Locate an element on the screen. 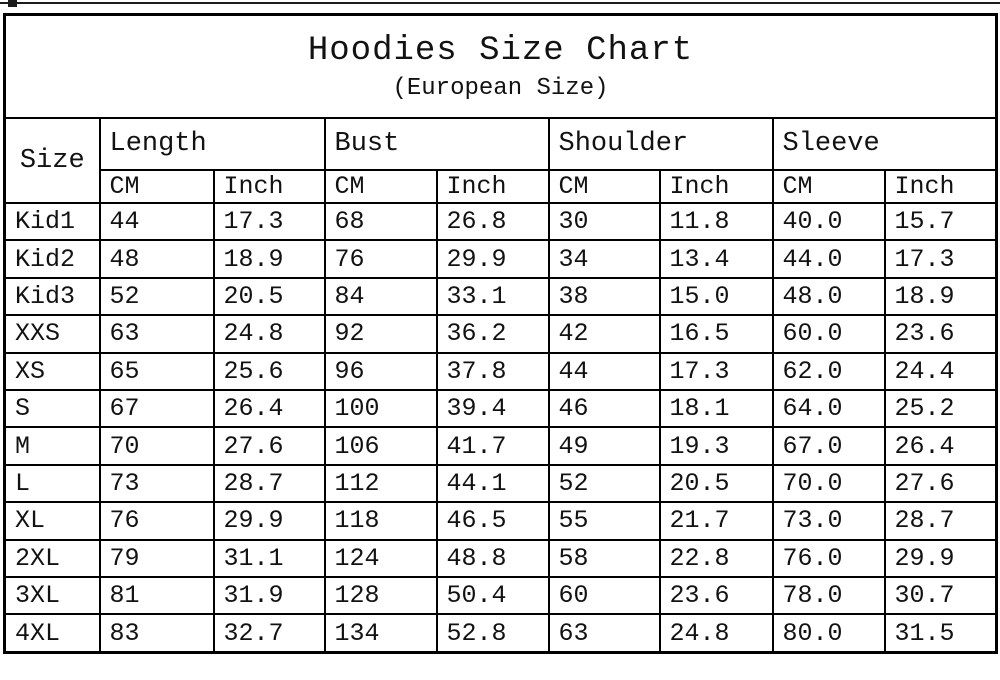 This screenshot has width=1000, height=680. chart-title: Hoodies Size Chart is located at coordinates (500, 50).